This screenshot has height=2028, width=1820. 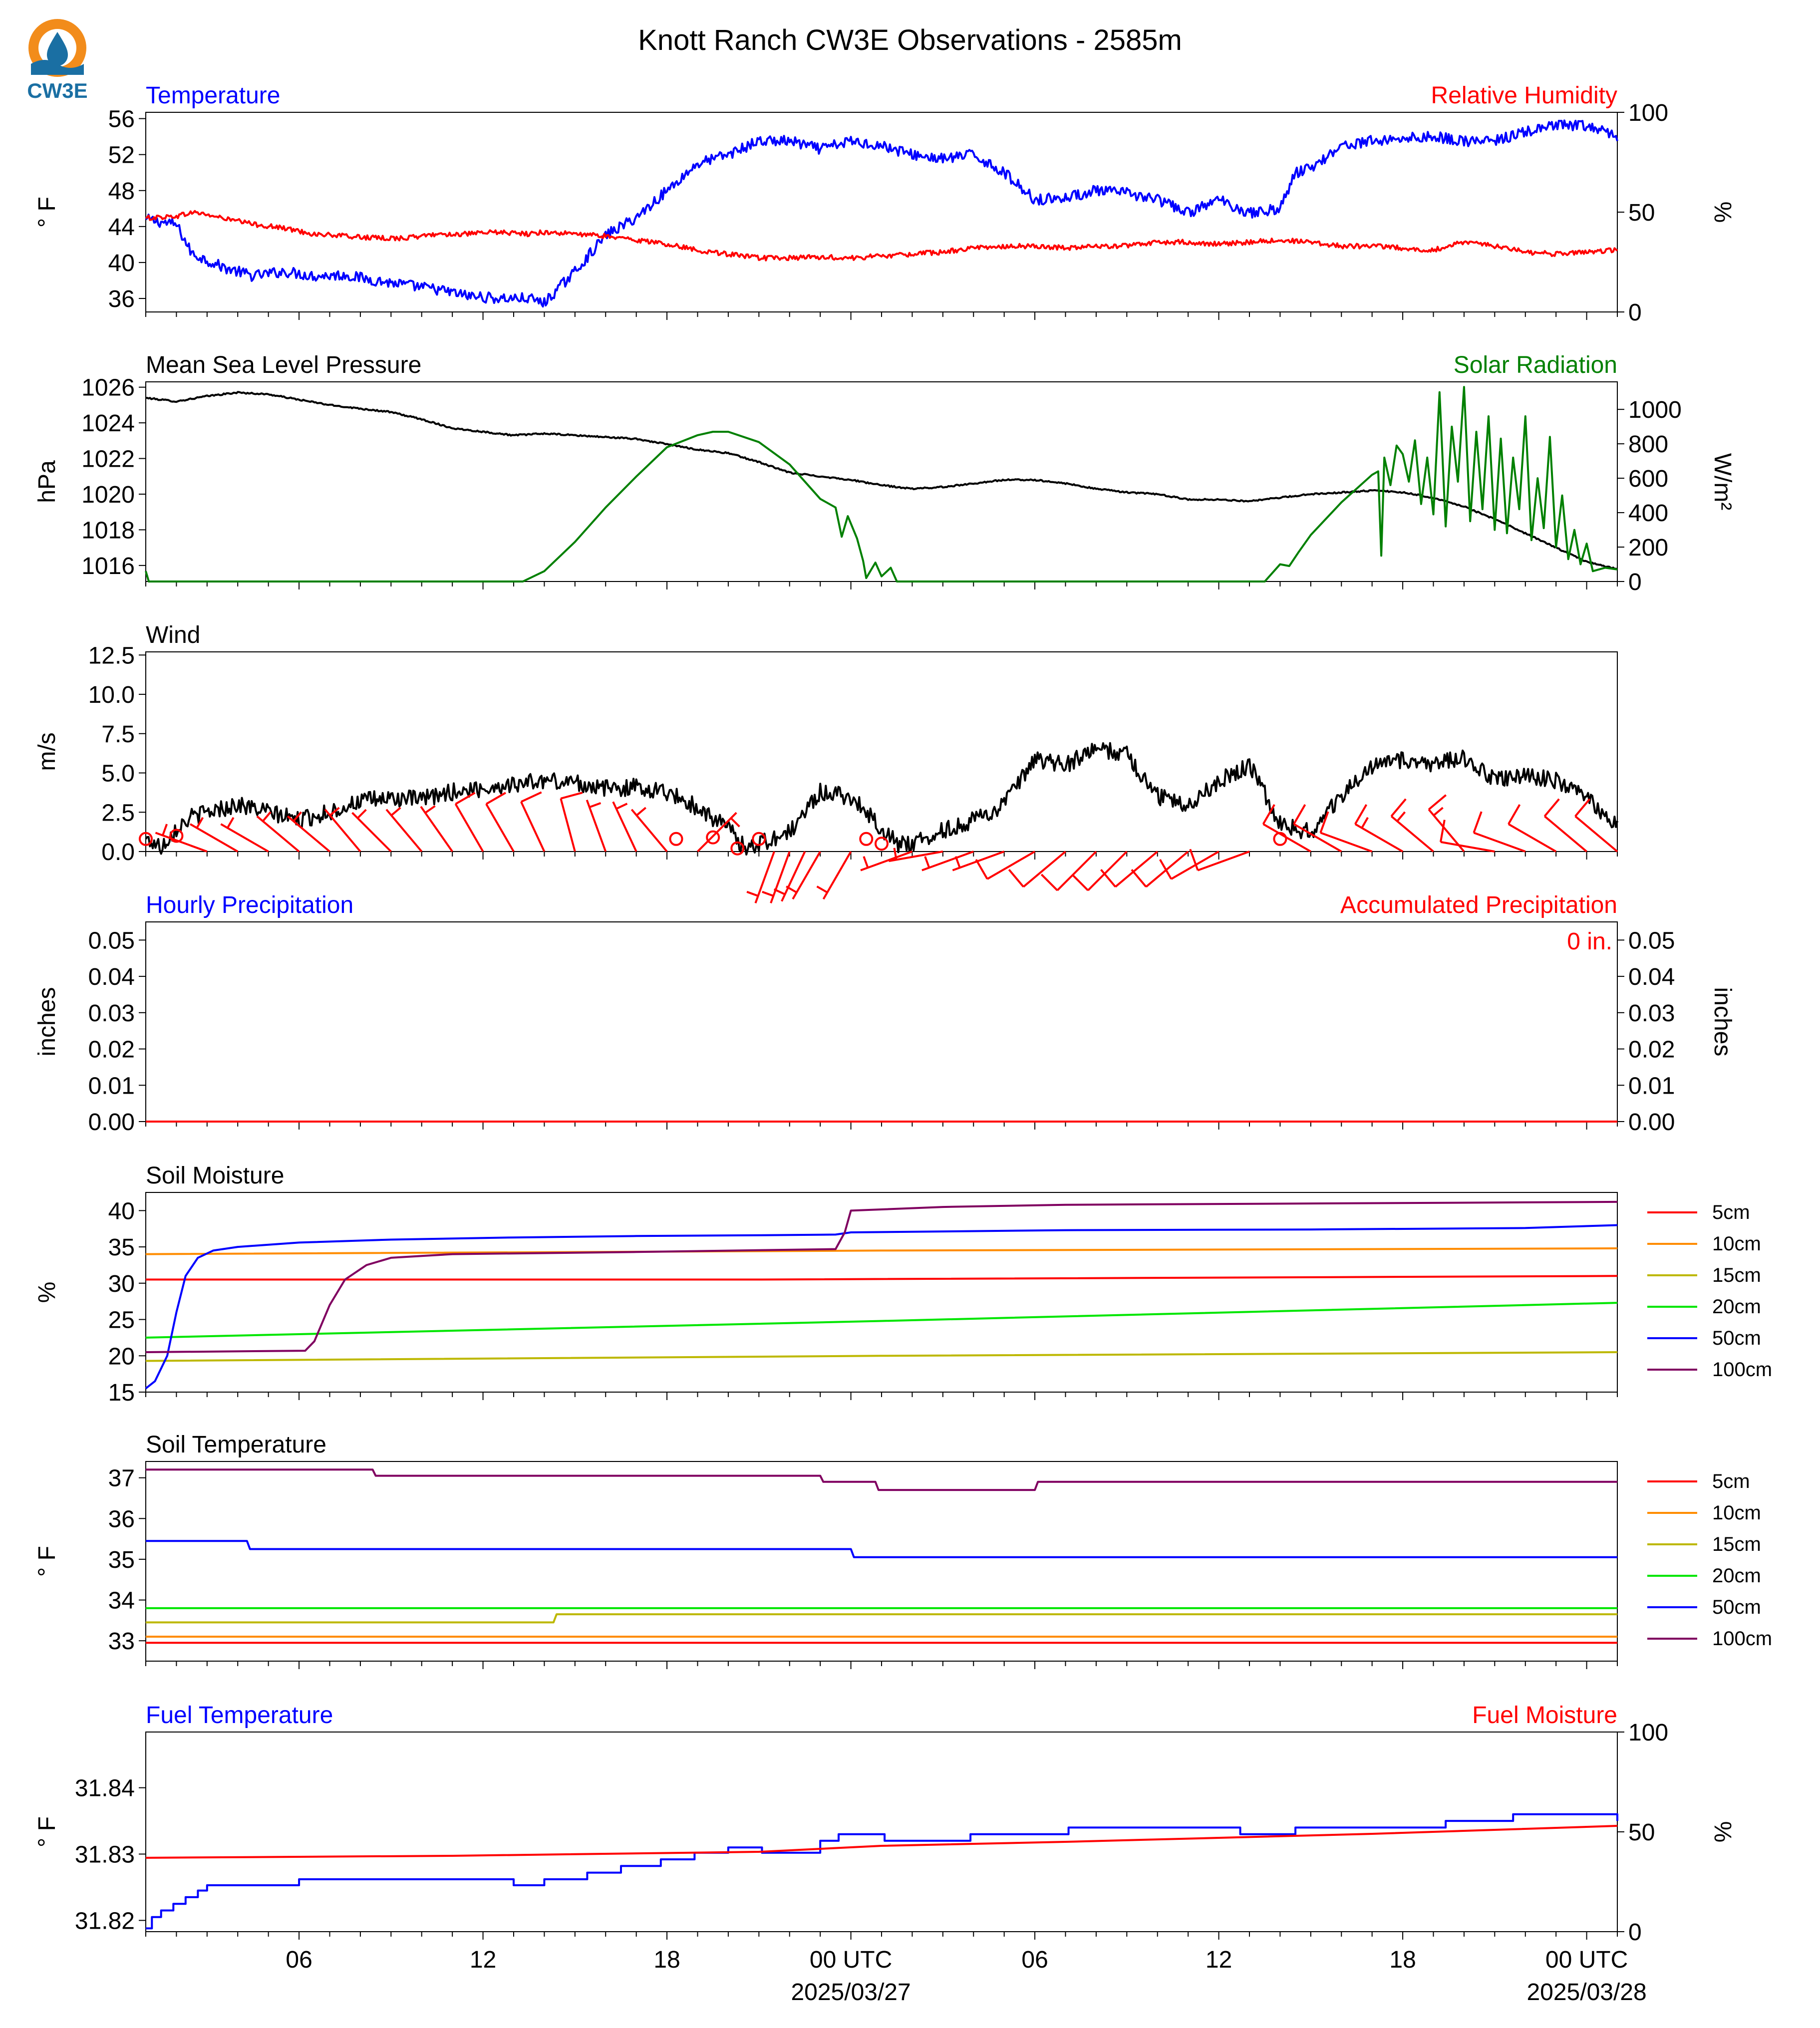 I want to click on series-line-10cm, so click(x=881, y=1251).